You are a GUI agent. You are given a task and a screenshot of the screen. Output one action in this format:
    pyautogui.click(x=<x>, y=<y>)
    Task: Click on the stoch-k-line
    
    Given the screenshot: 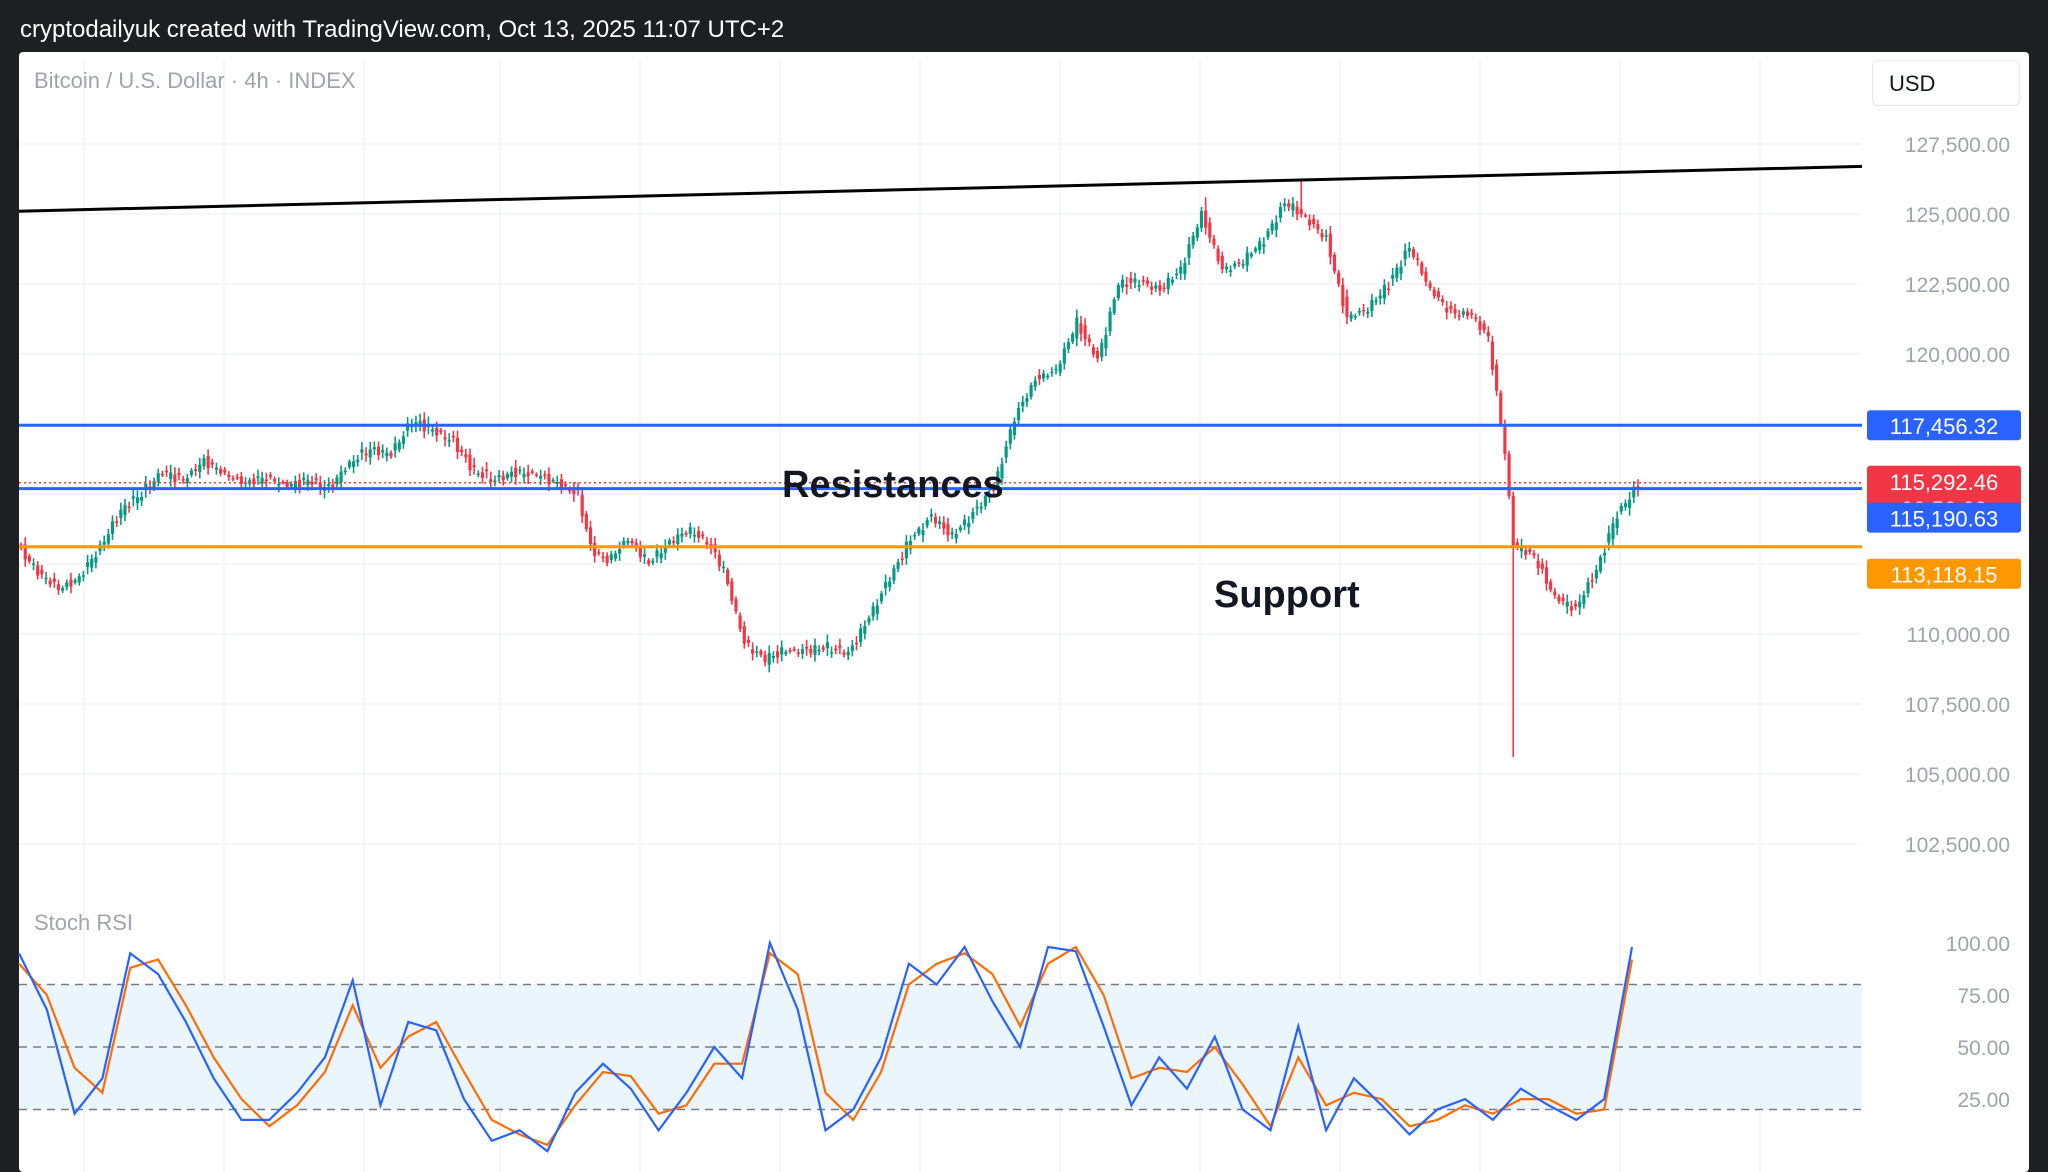 What is the action you would take?
    pyautogui.click(x=826, y=1046)
    